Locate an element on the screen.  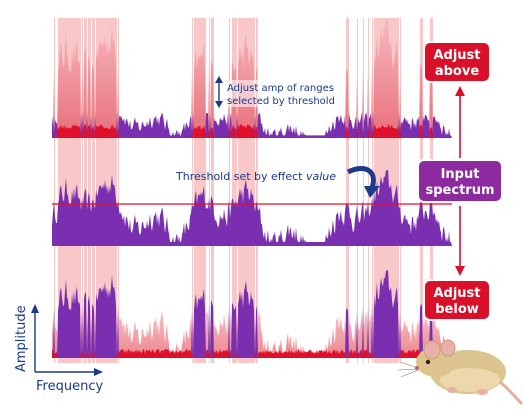
adjust-above-line1: Adjust is located at coordinates (456, 55).